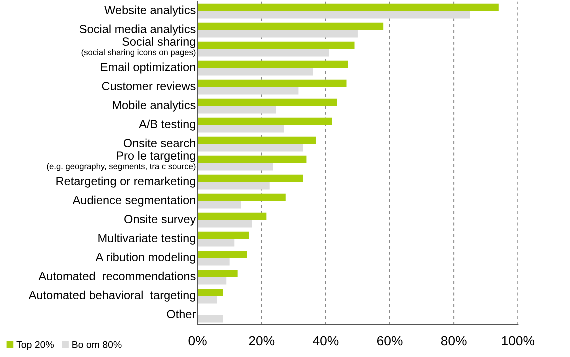 The width and height of the screenshot is (570, 357). I want to click on y-tick-label: Social media analytics, so click(138, 30).